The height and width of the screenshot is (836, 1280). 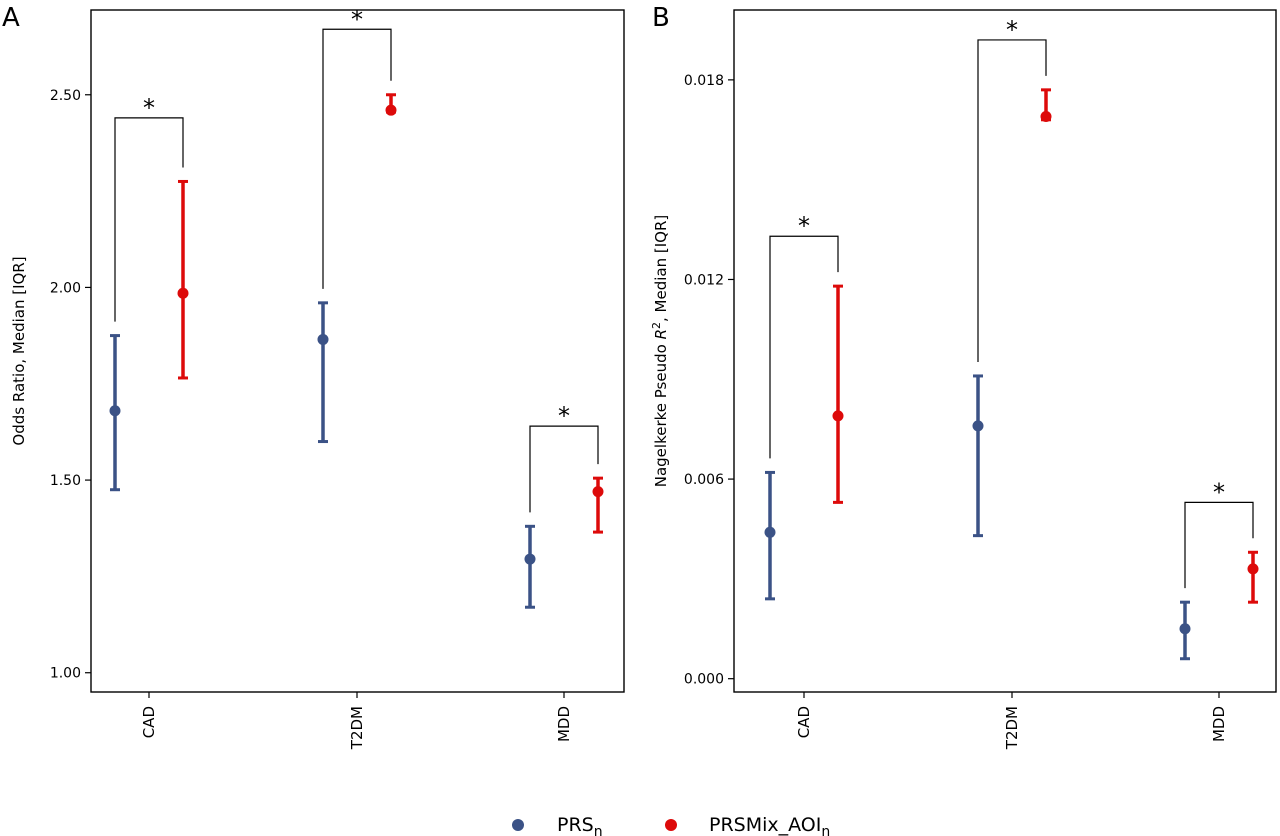 I want to click on y-tick-label: 0.018, so click(x=704, y=81).